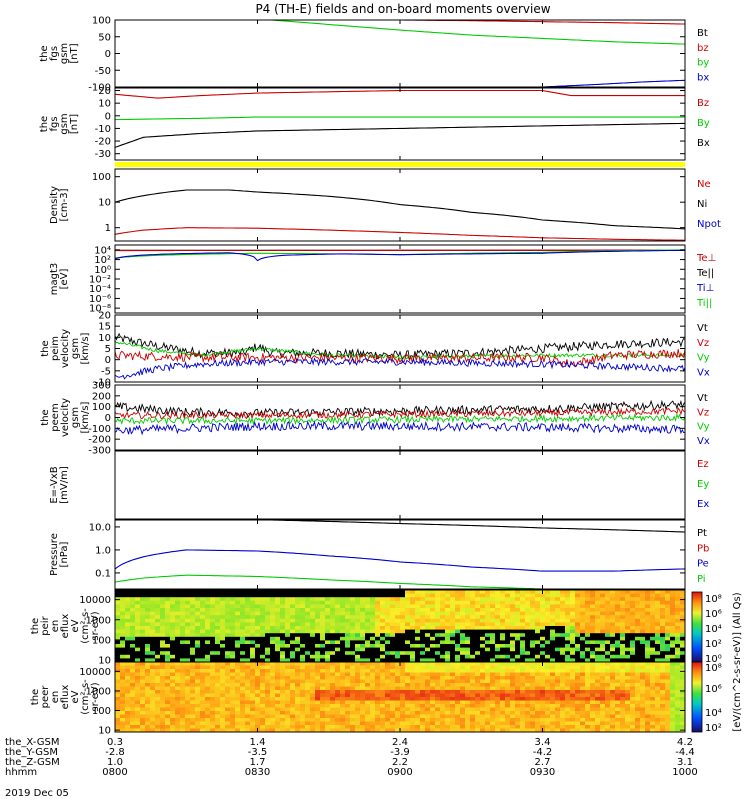  Describe the element at coordinates (701, 579) in the screenshot. I see `legend-entry: Pi` at that location.